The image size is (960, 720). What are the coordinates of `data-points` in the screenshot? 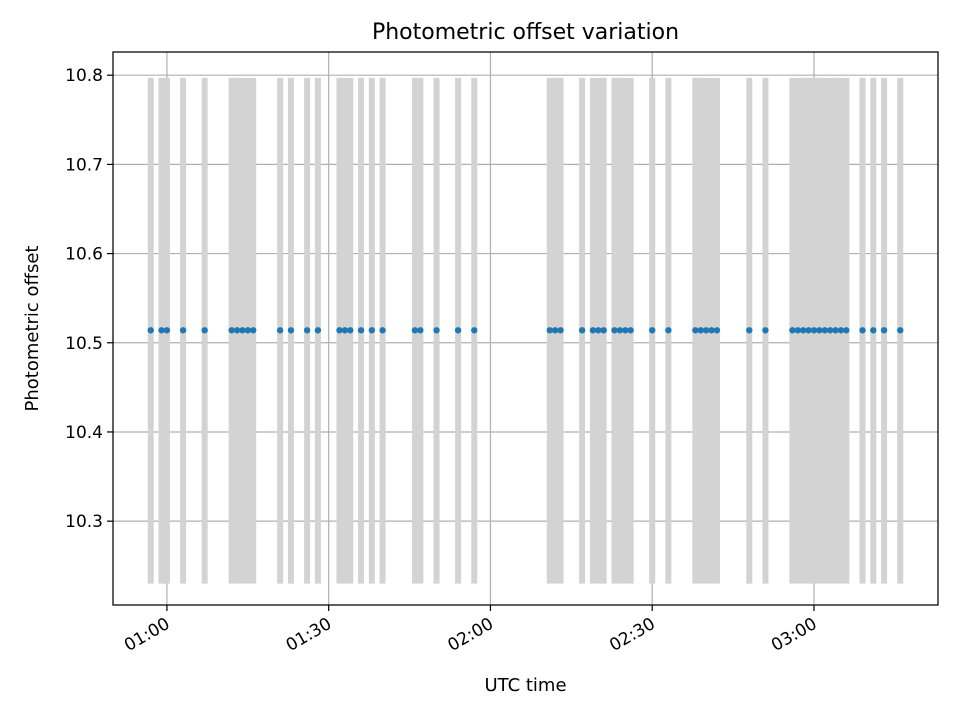 It's located at (525, 330).